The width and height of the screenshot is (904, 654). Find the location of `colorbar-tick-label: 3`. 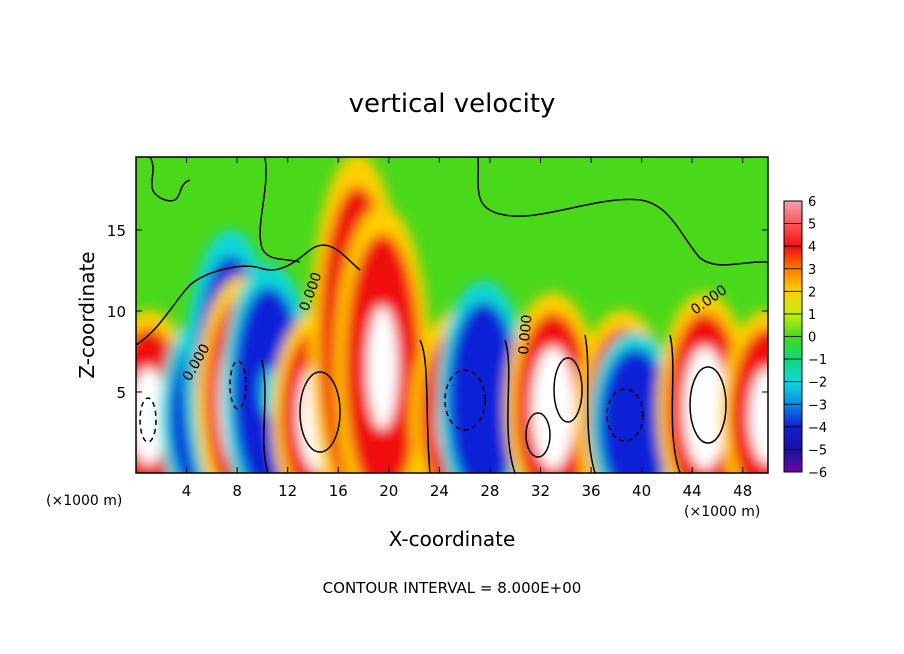

colorbar-tick-label: 3 is located at coordinates (812, 270).